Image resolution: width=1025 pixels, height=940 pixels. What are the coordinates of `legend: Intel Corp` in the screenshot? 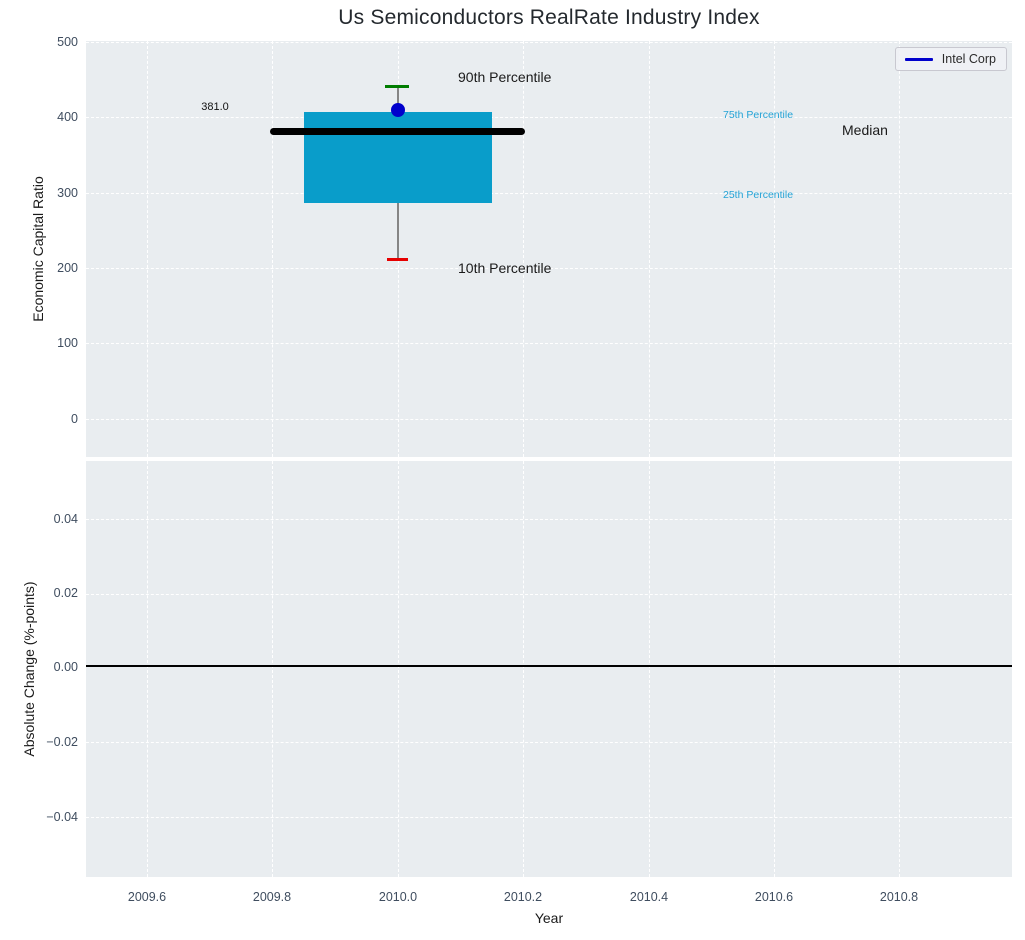 It's located at (950, 59).